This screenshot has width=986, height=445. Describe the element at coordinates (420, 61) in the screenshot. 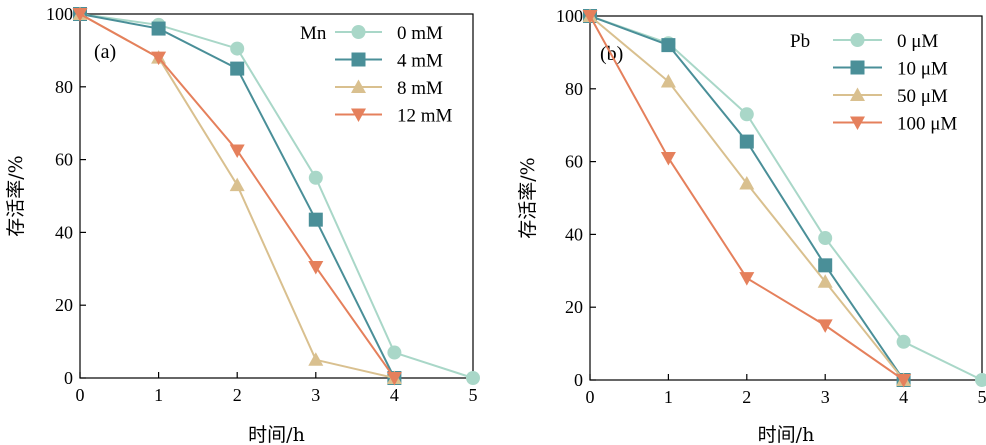

I see `legend-label: 4 mM` at that location.